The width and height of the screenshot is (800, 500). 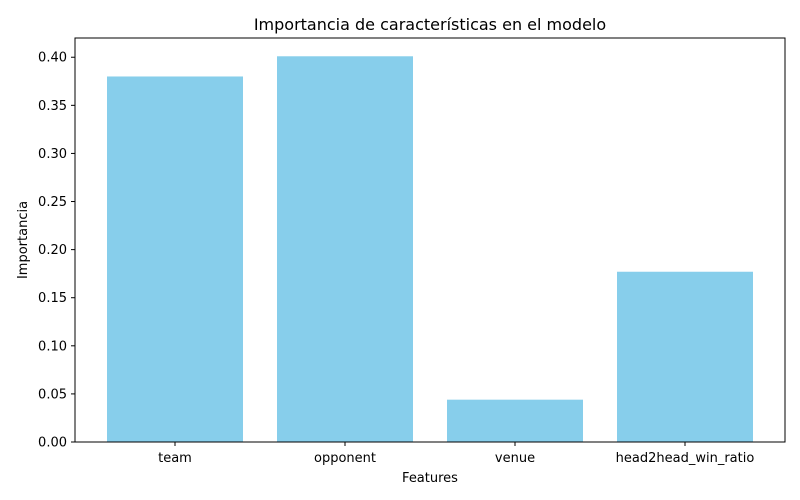 I want to click on y-tick-label: 0.10, so click(x=52, y=346).